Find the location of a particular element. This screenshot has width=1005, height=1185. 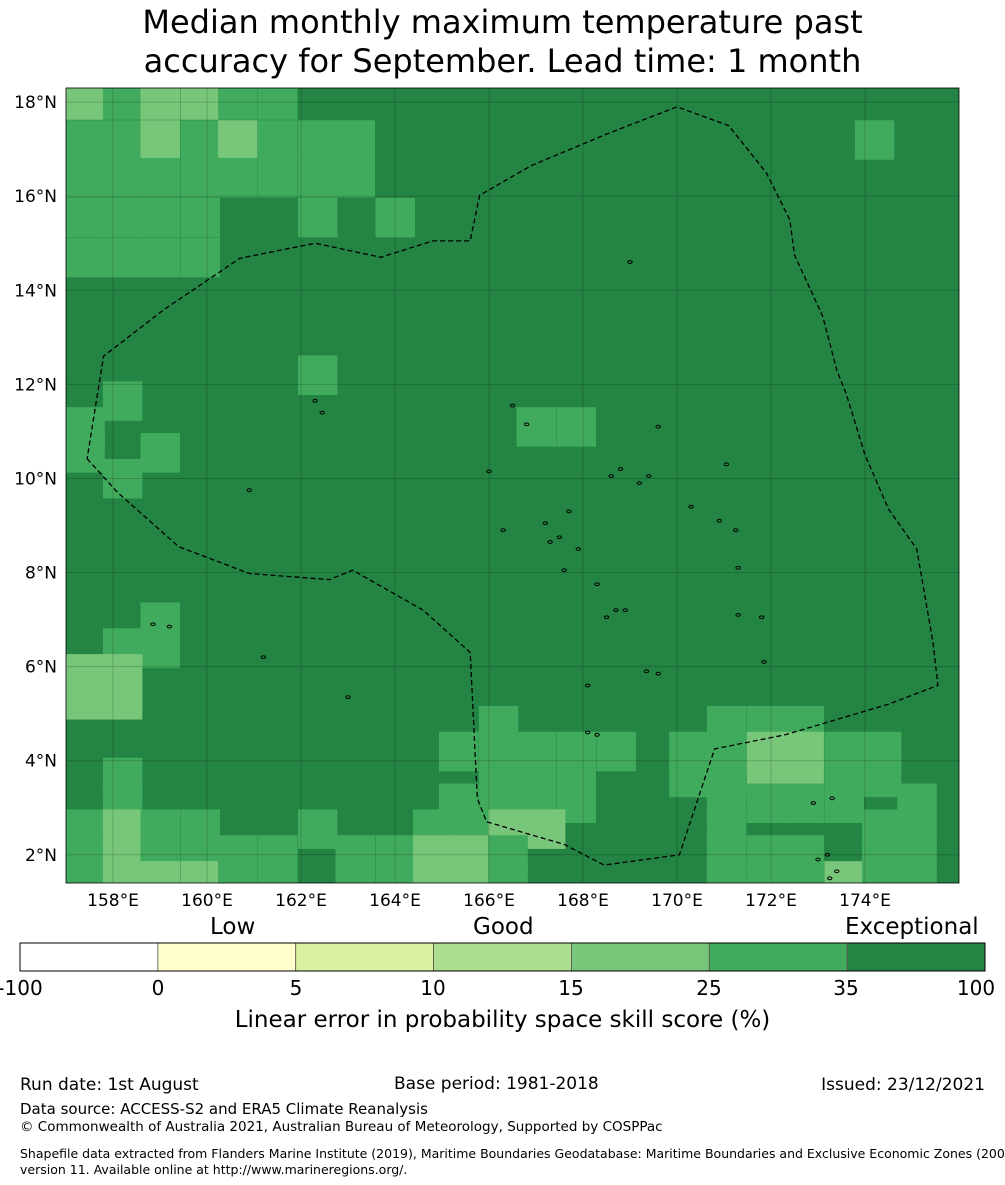

lon-tick-label: 168°E is located at coordinates (583, 901).